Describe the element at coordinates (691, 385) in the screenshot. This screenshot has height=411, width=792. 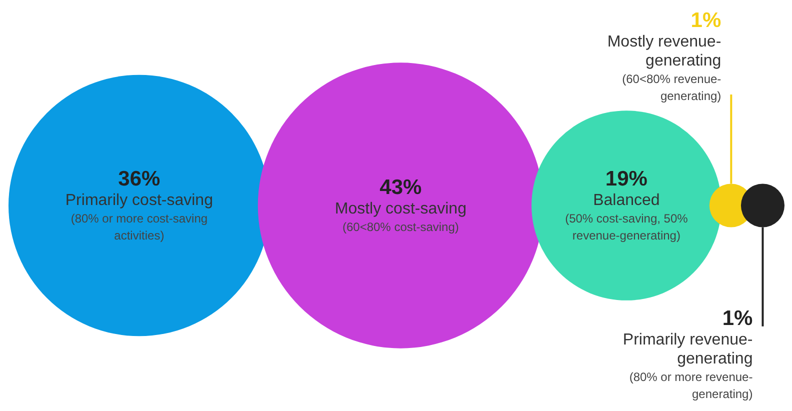
I see `text: (80% or more revenue-generating)` at that location.